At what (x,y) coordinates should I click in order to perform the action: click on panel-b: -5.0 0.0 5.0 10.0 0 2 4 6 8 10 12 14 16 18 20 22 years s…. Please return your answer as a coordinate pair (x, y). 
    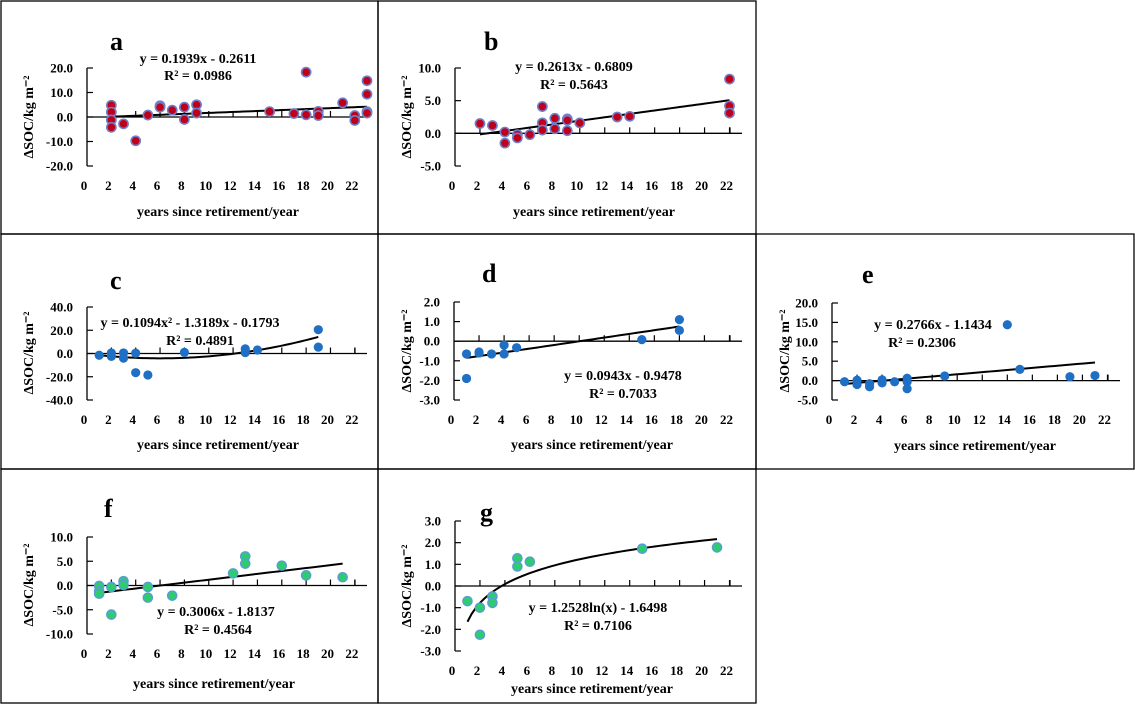
    Looking at the image, I should click on (571, 123).